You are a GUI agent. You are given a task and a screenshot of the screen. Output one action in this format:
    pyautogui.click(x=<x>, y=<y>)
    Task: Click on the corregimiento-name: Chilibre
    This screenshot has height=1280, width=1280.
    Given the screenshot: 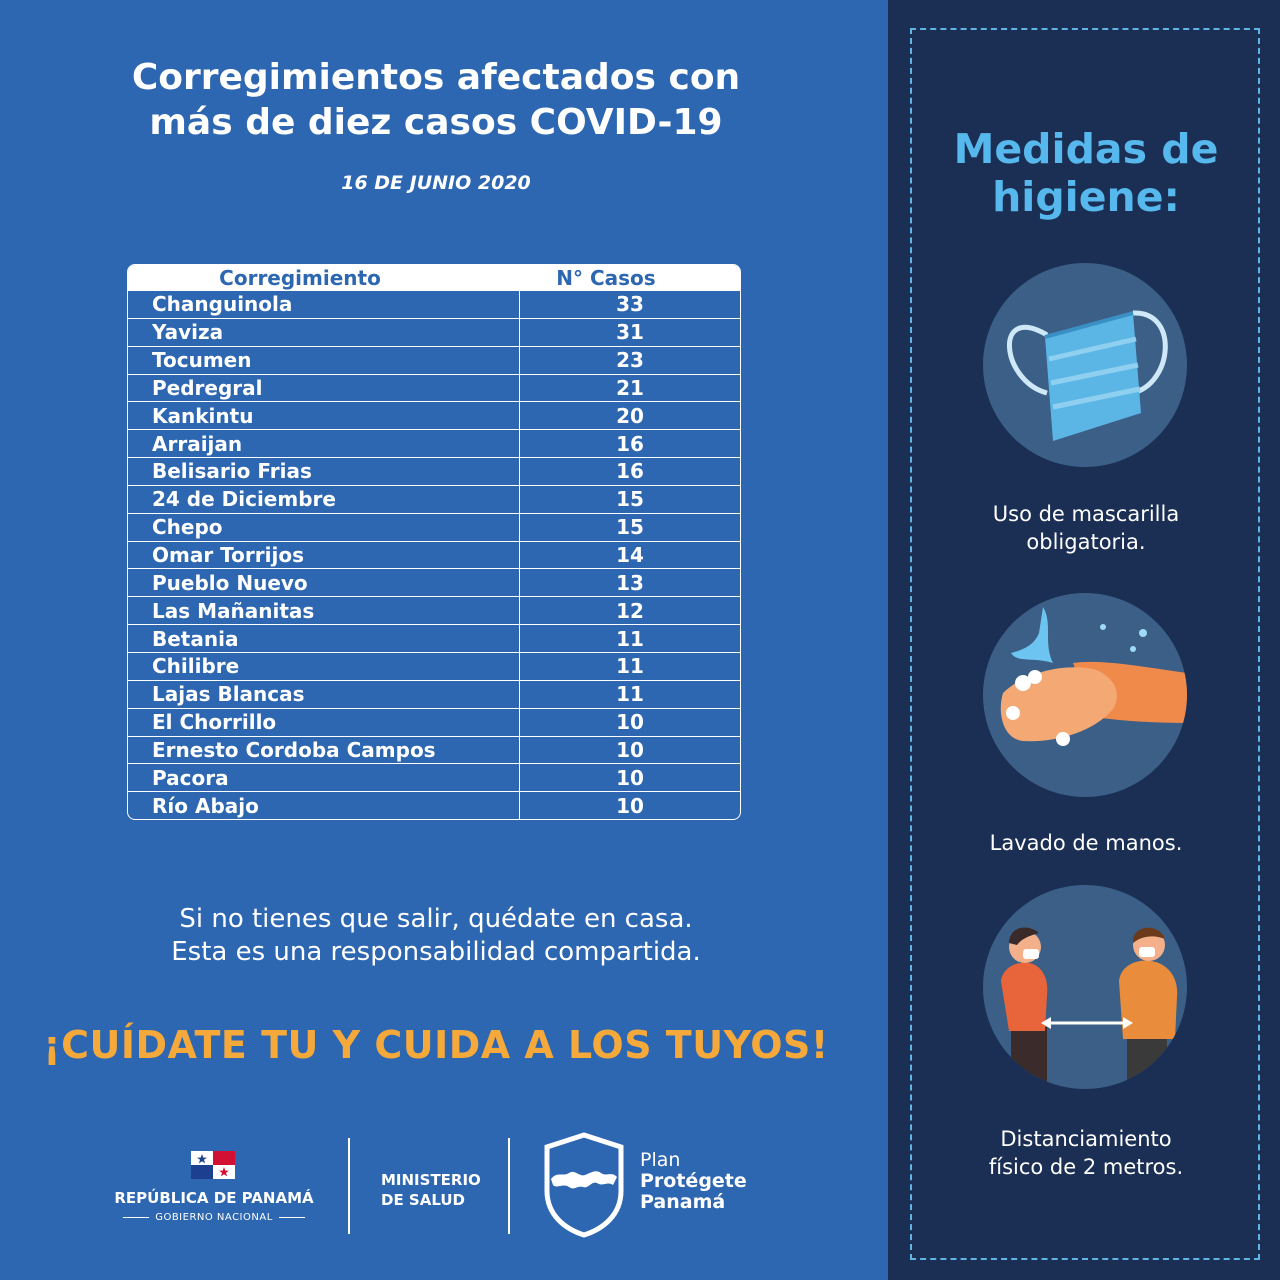 What is the action you would take?
    pyautogui.click(x=324, y=666)
    